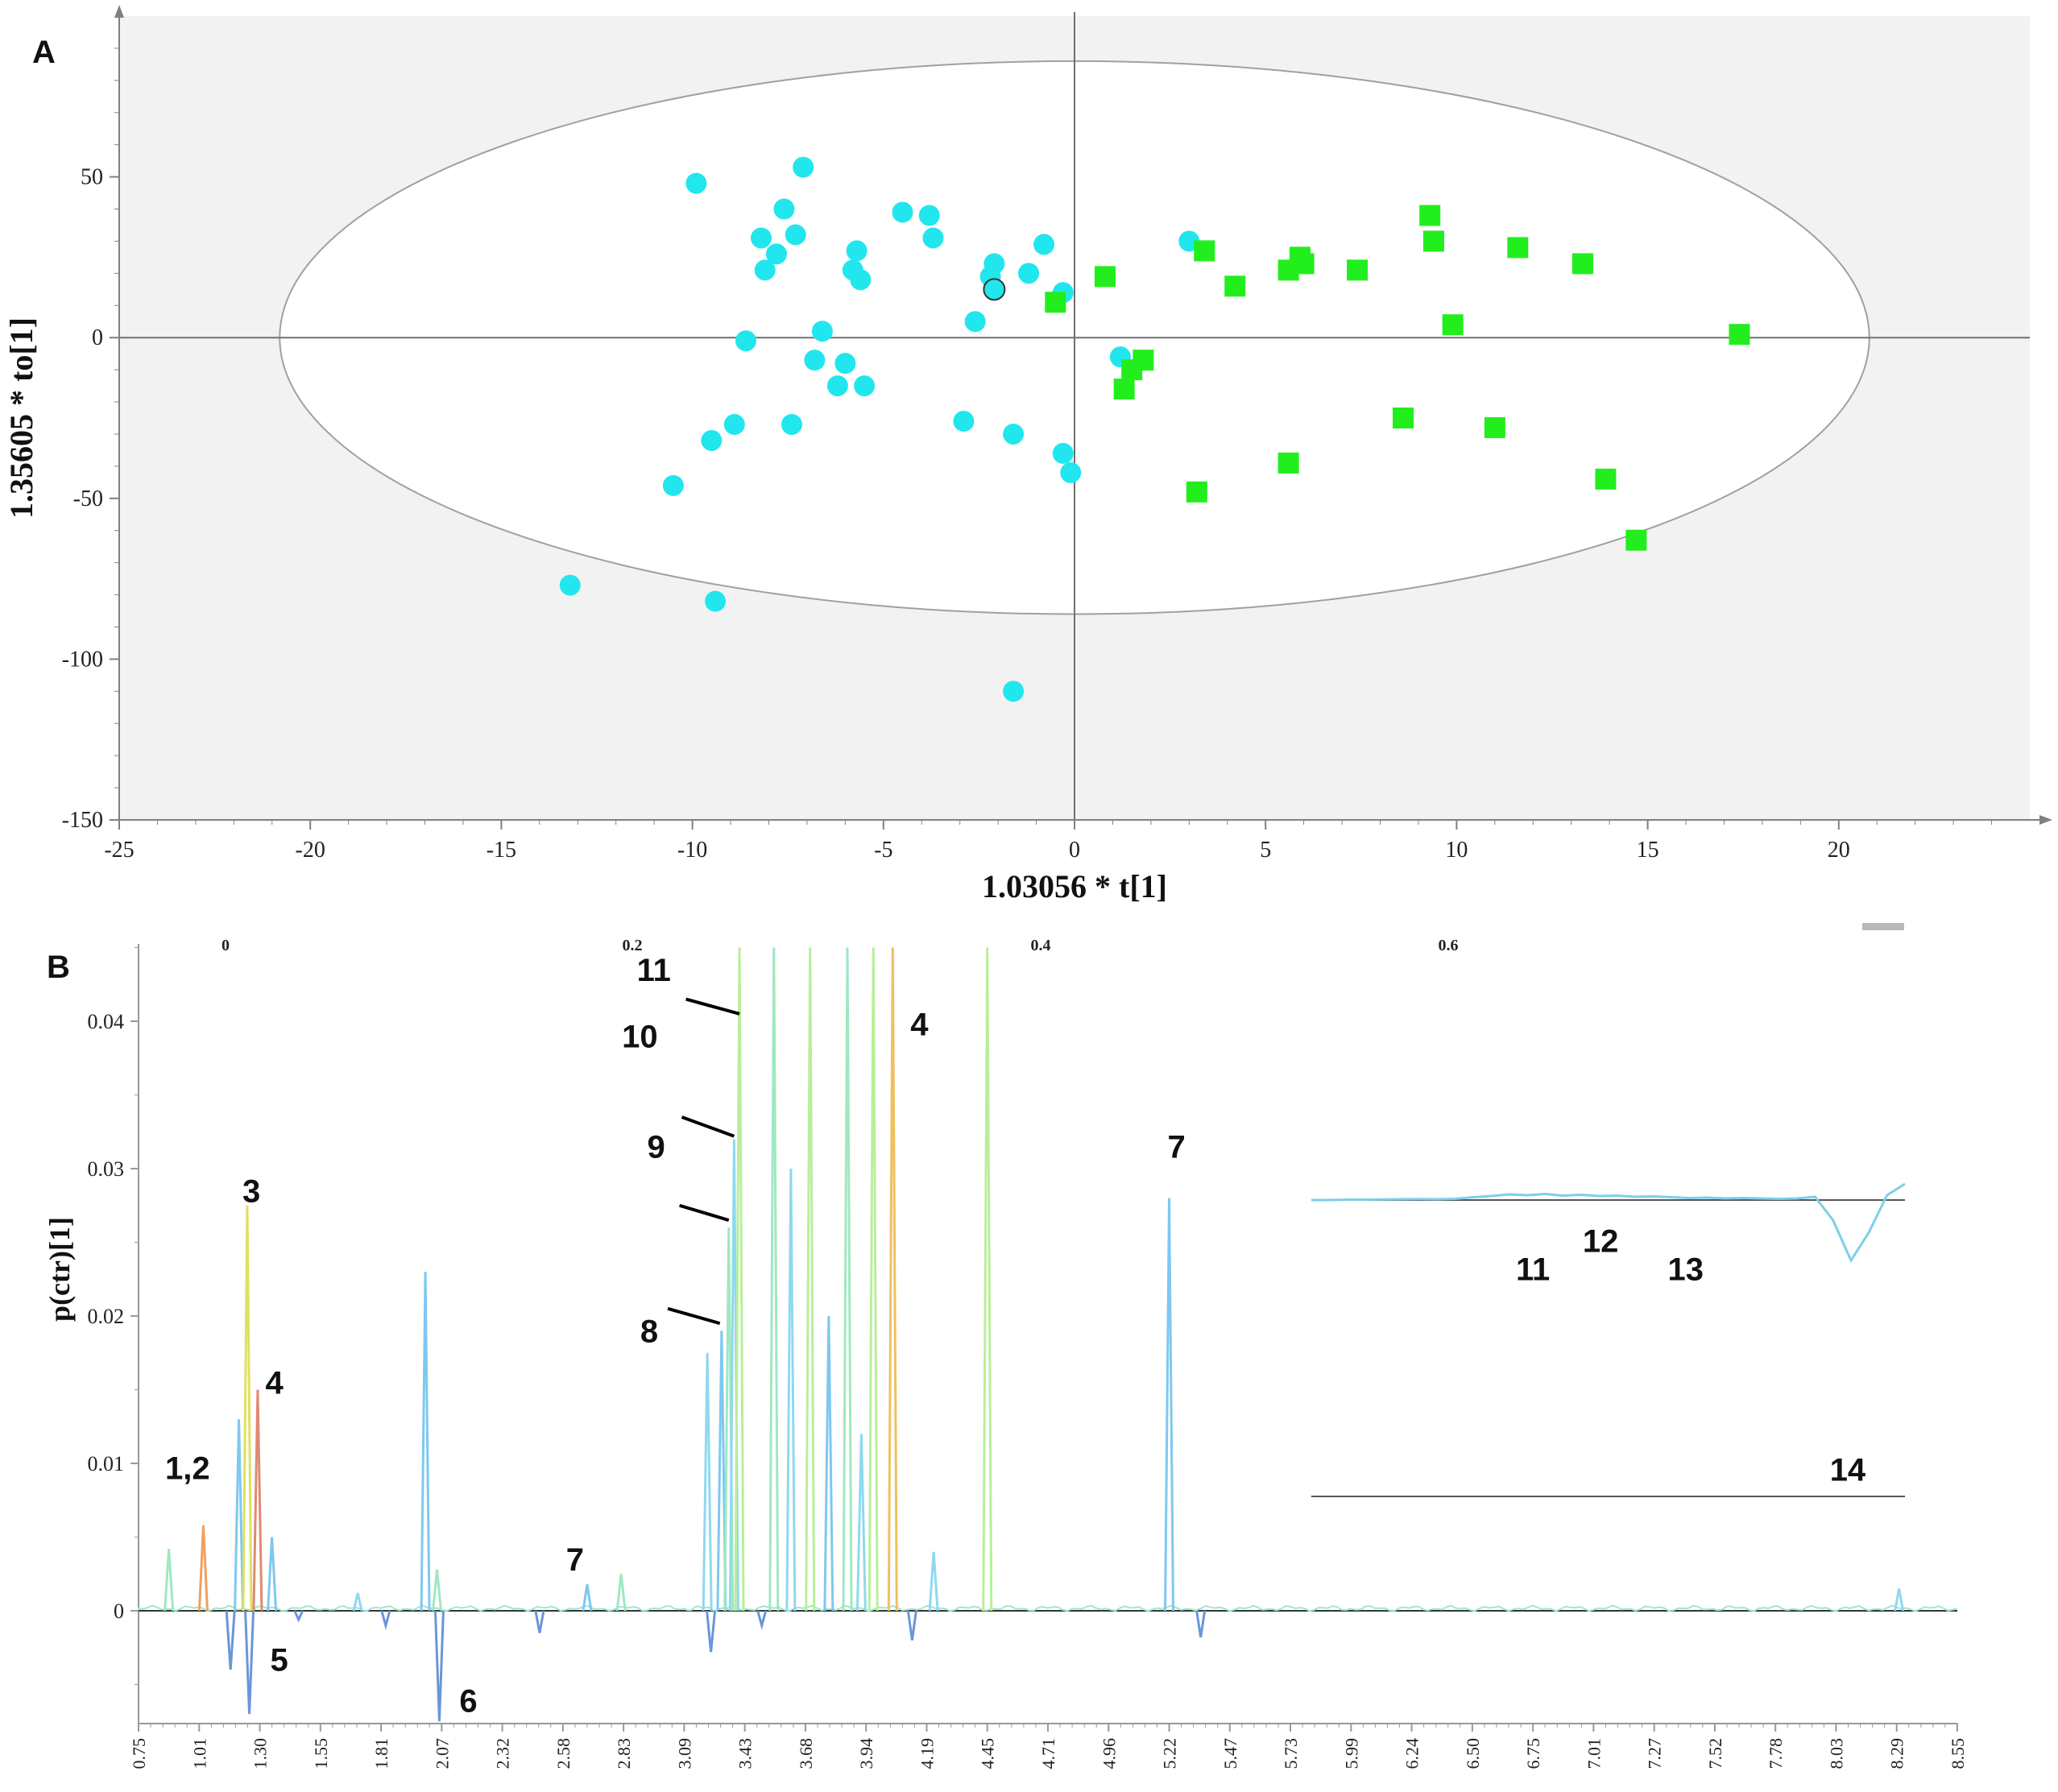  I want to click on y-tick-label: 0.04, so click(107, 1021).